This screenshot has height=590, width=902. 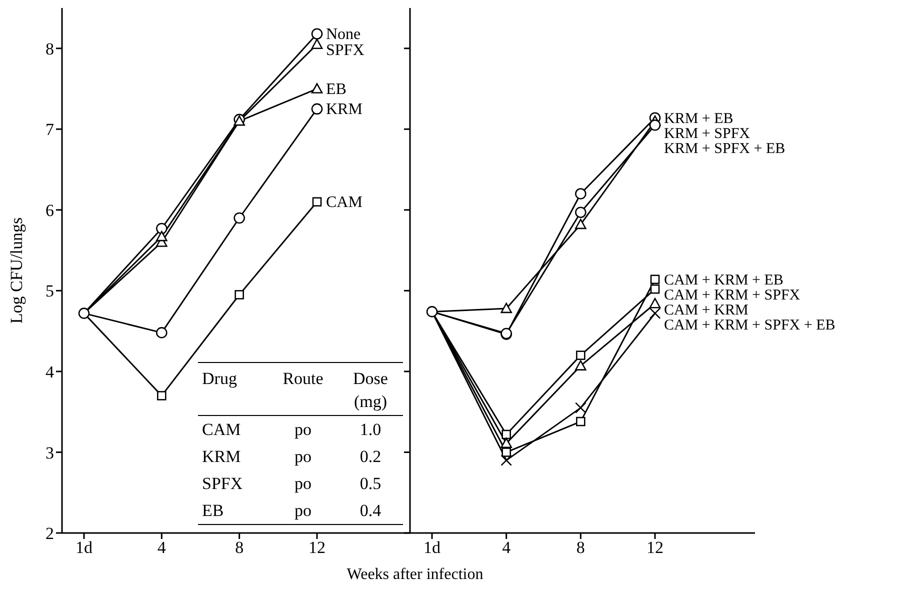 I want to click on y-tick-label: 8, so click(x=50, y=48).